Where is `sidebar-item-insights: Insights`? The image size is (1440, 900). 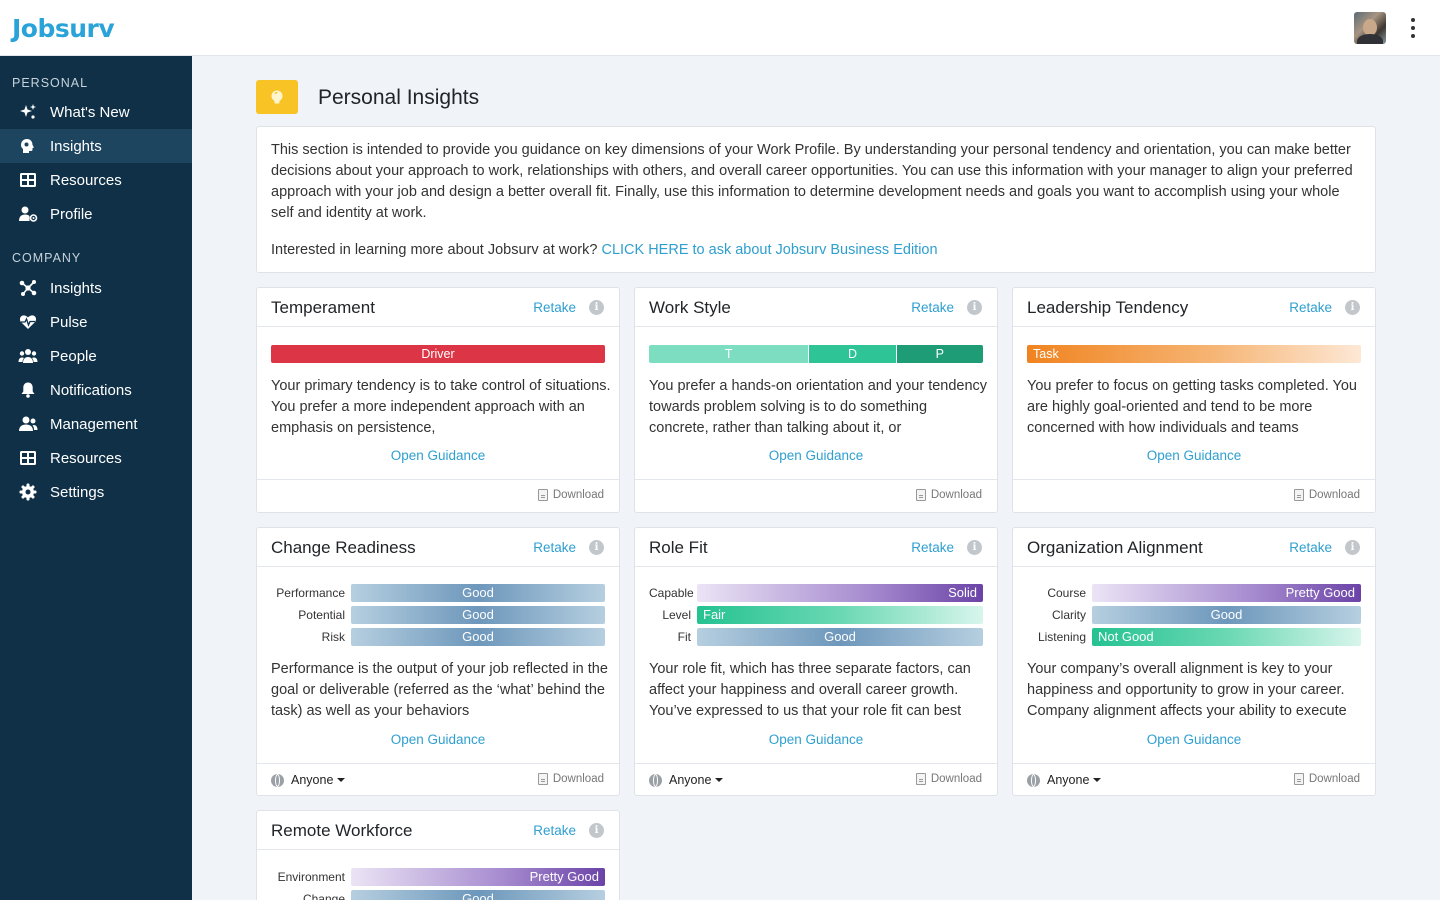 sidebar-item-insights: Insights is located at coordinates (96, 146).